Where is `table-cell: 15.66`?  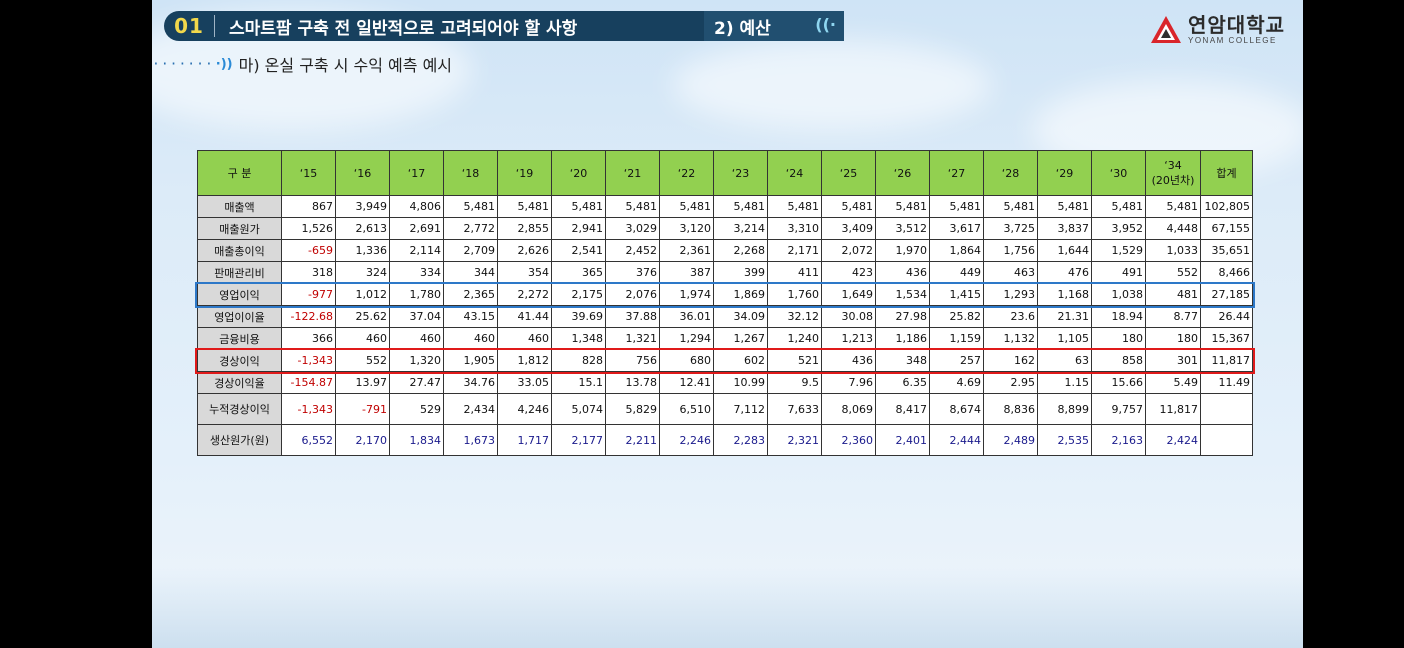
table-cell: 15.66 is located at coordinates (1118, 382).